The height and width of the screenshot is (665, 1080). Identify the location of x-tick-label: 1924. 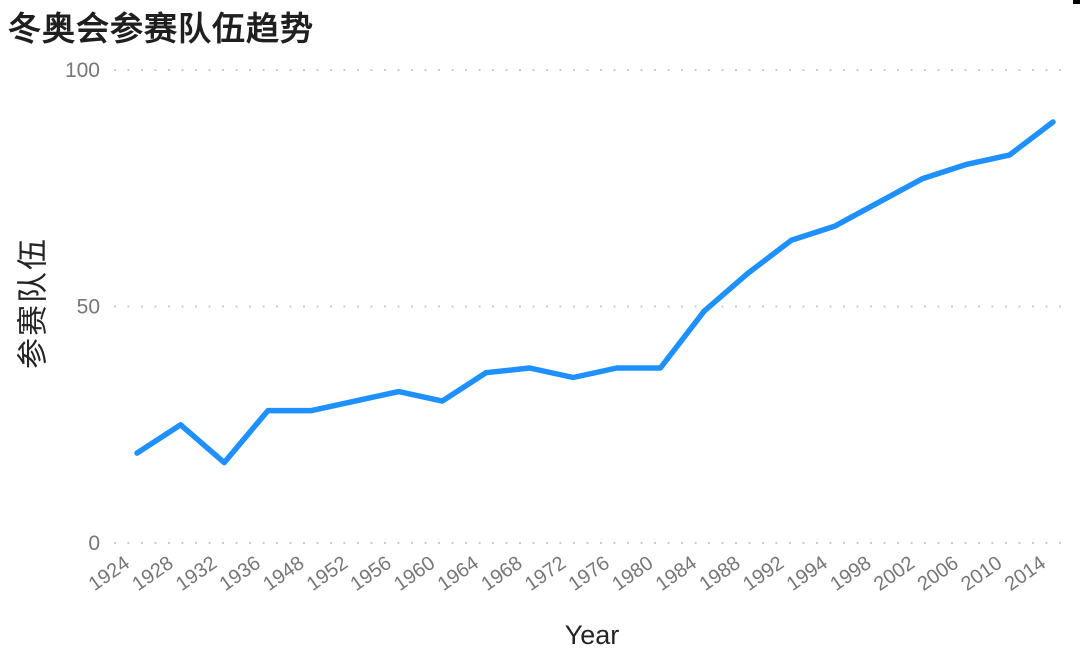
(109, 574).